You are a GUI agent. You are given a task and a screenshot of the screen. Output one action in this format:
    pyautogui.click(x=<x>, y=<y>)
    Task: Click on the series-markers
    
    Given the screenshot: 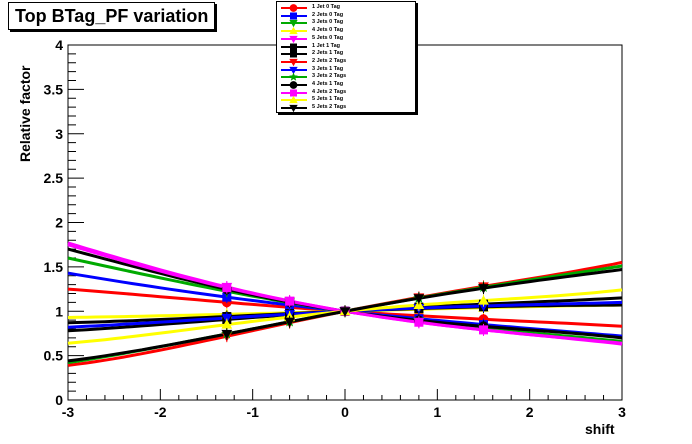 What is the action you would take?
    pyautogui.click(x=355, y=311)
    